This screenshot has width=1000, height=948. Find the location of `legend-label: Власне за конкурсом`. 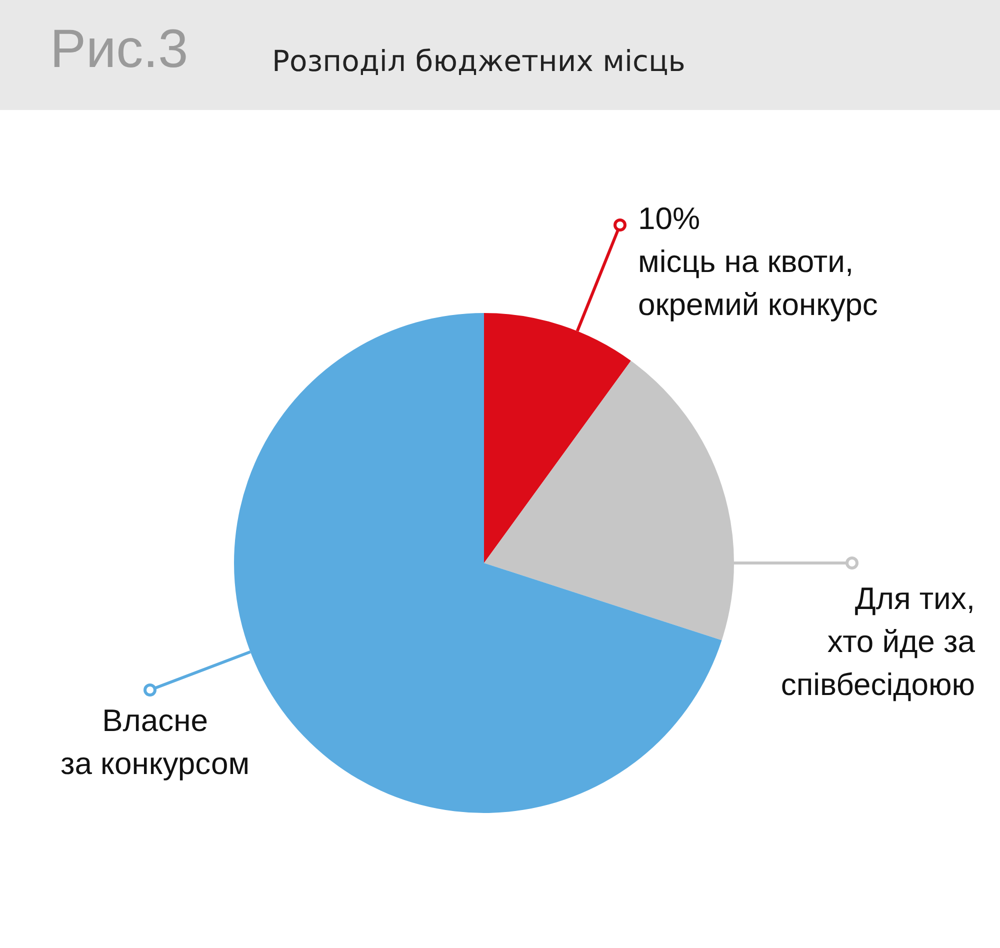

legend-label: Власне за конкурсом is located at coordinates (155, 742).